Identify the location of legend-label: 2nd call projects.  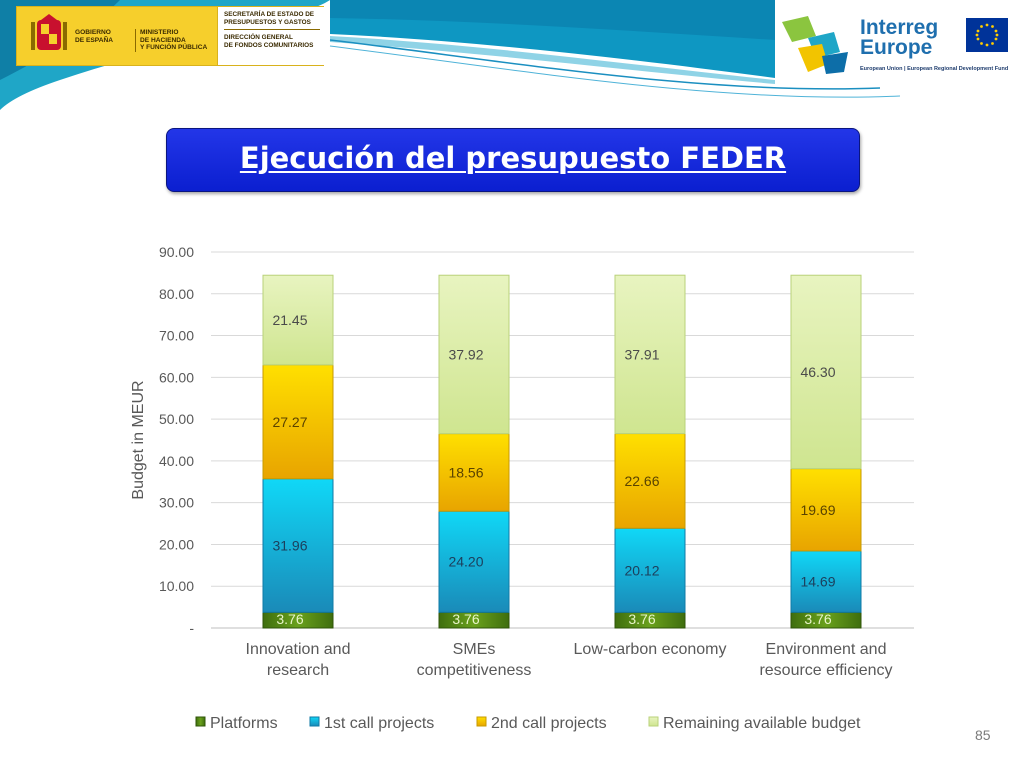
(549, 723).